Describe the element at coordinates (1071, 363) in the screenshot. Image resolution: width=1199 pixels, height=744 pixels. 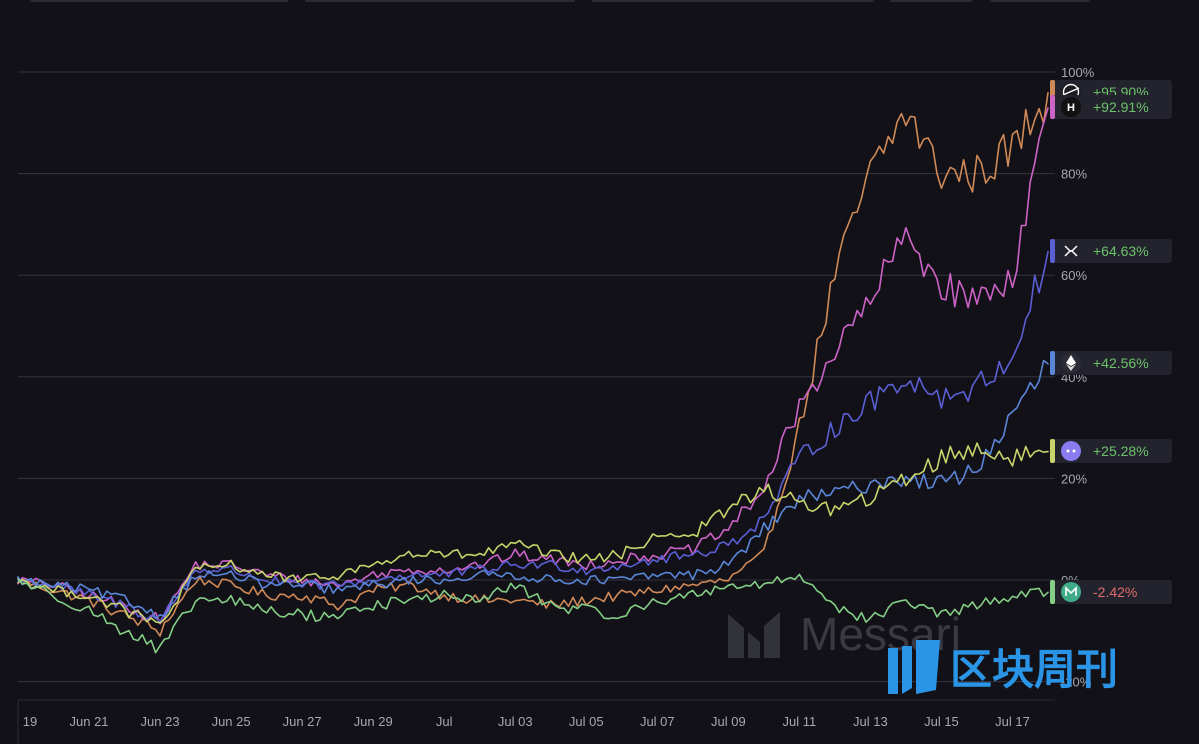
I see `ethereum-icon` at that location.